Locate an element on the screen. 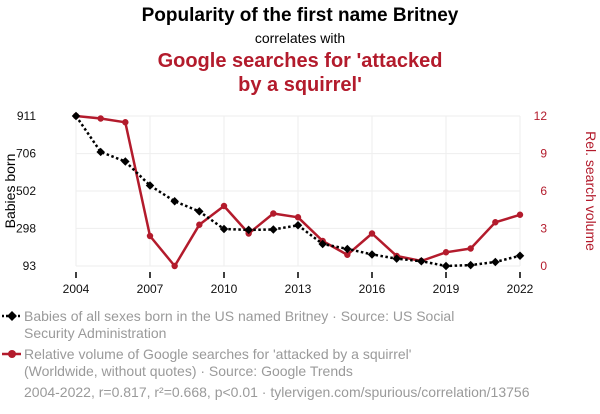  x-tick-label: 2007 is located at coordinates (150, 289).